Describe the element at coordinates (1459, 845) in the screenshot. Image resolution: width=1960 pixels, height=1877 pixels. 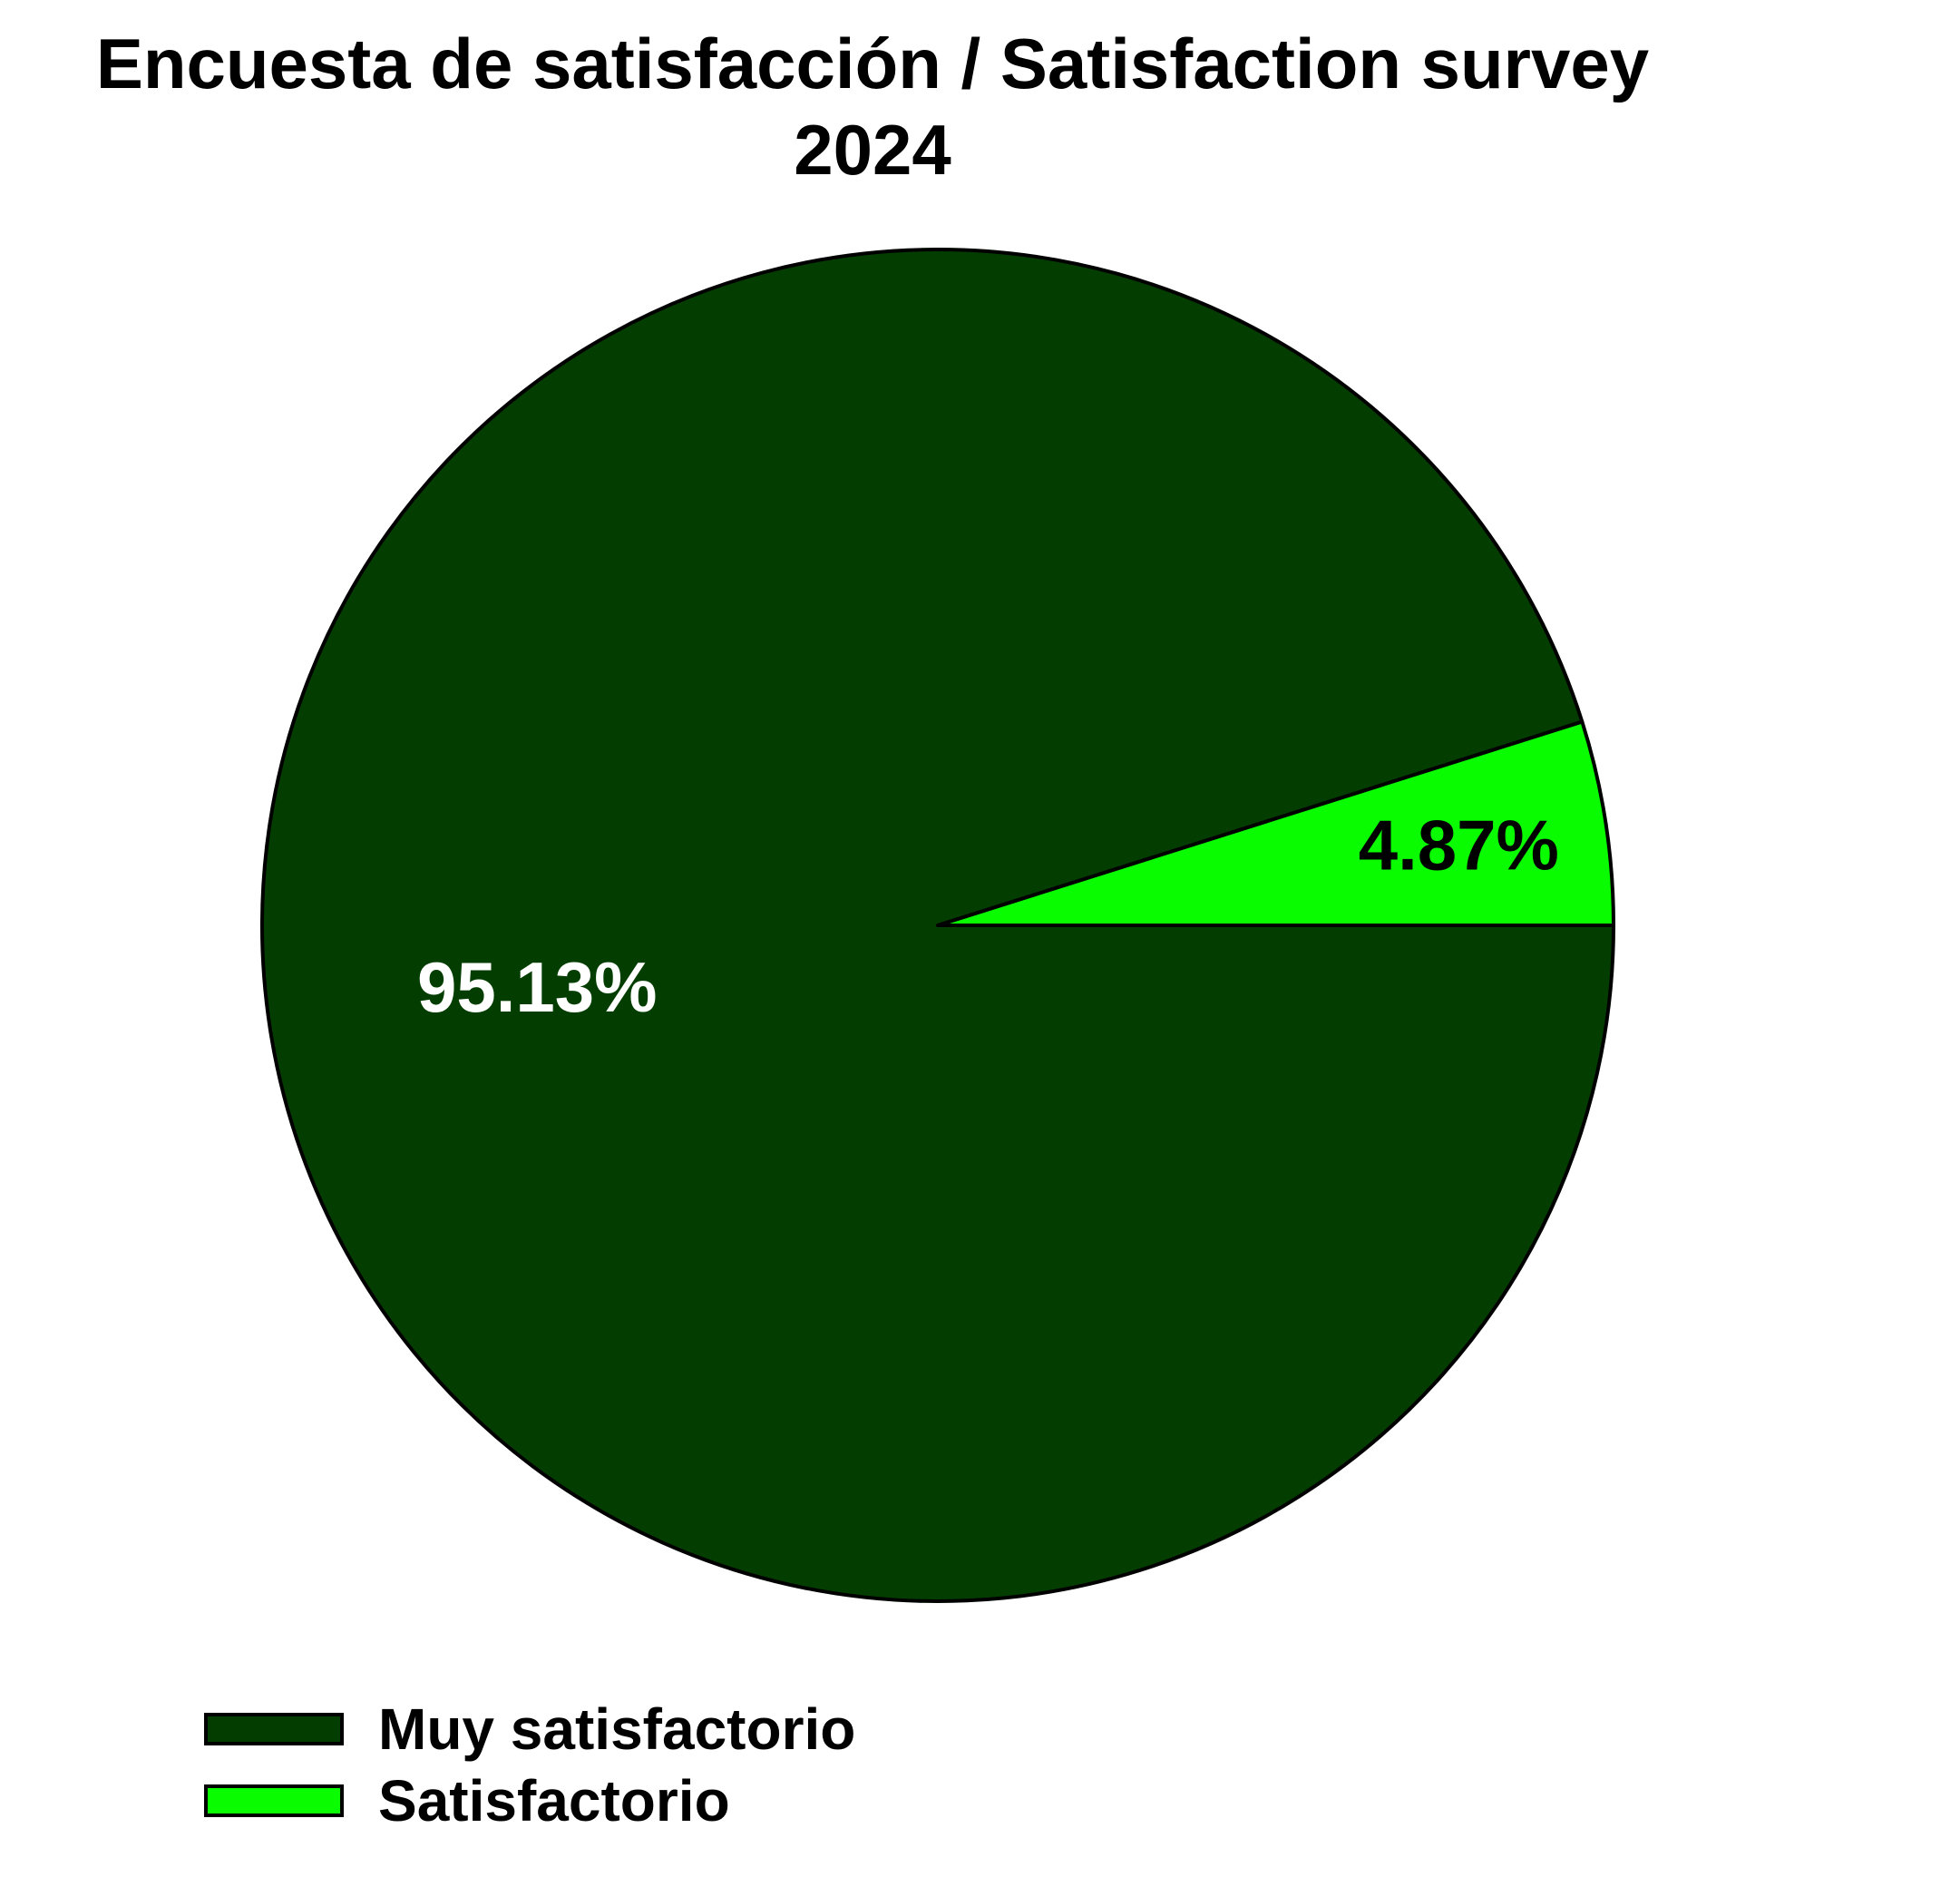
I see `slice-label-satisfactorio: 4.87%` at that location.